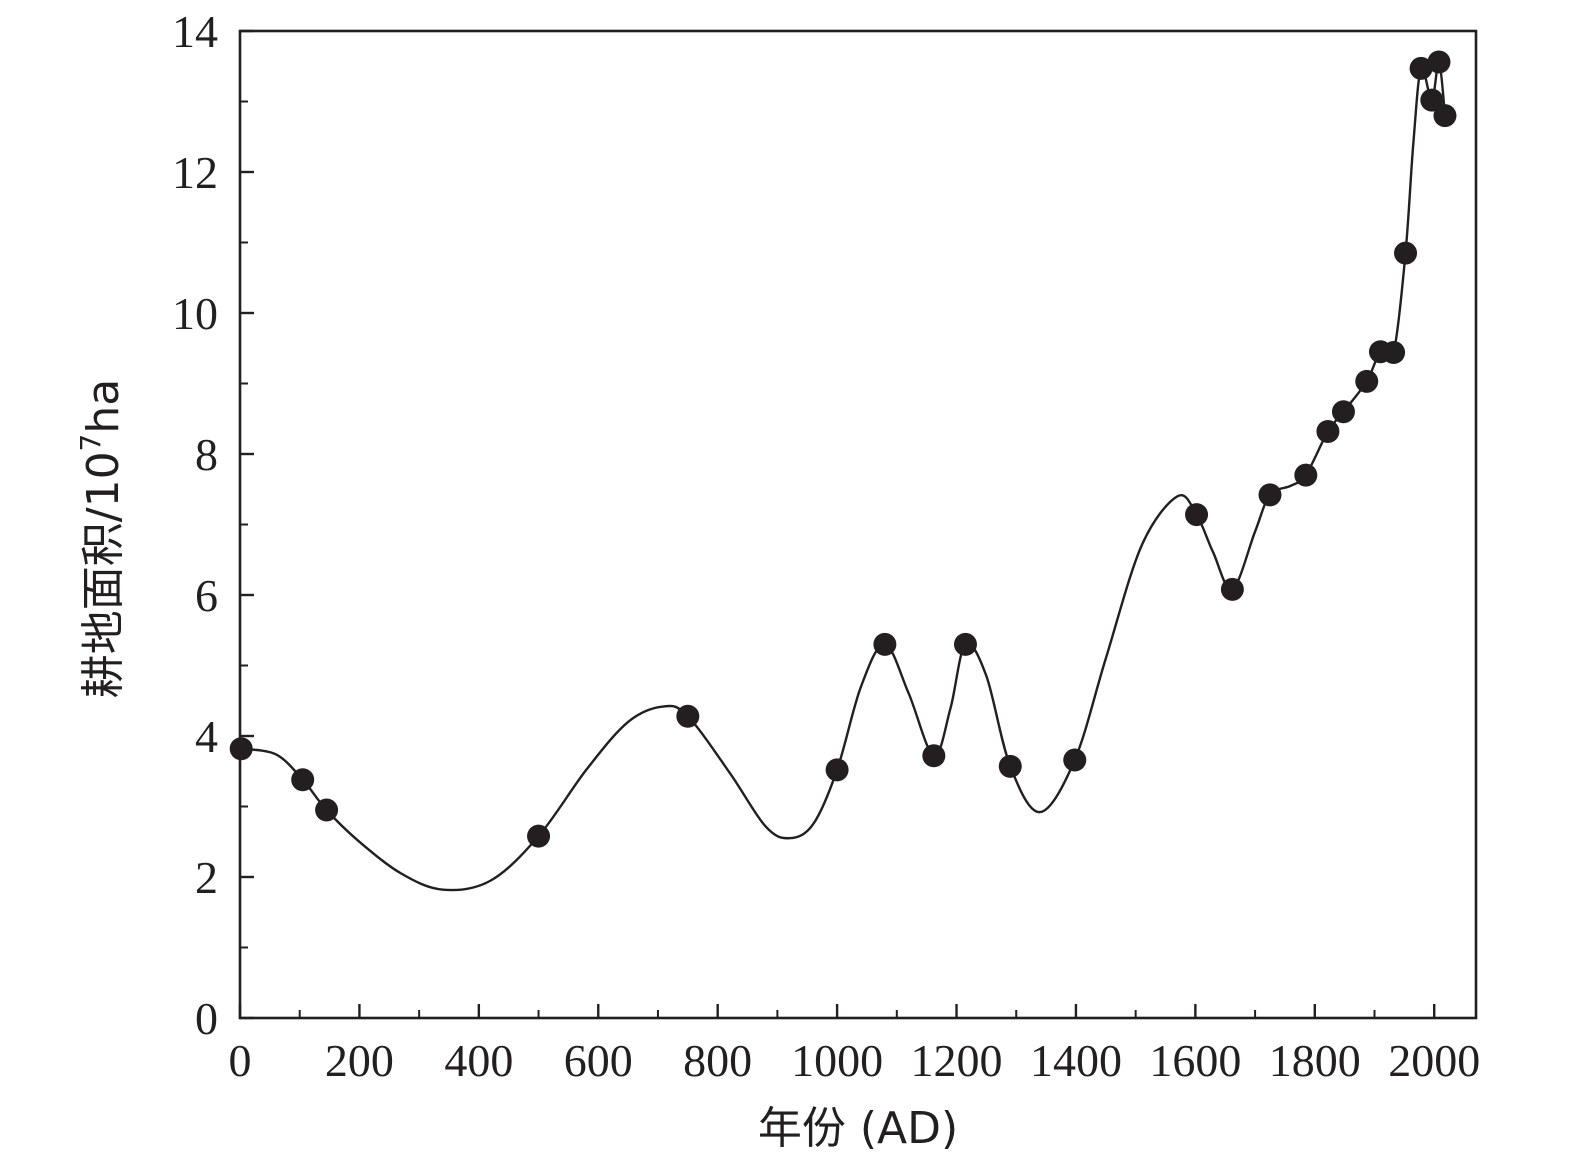  What do you see at coordinates (837, 1060) in the screenshot?
I see `x-tick-label: 1000` at bounding box center [837, 1060].